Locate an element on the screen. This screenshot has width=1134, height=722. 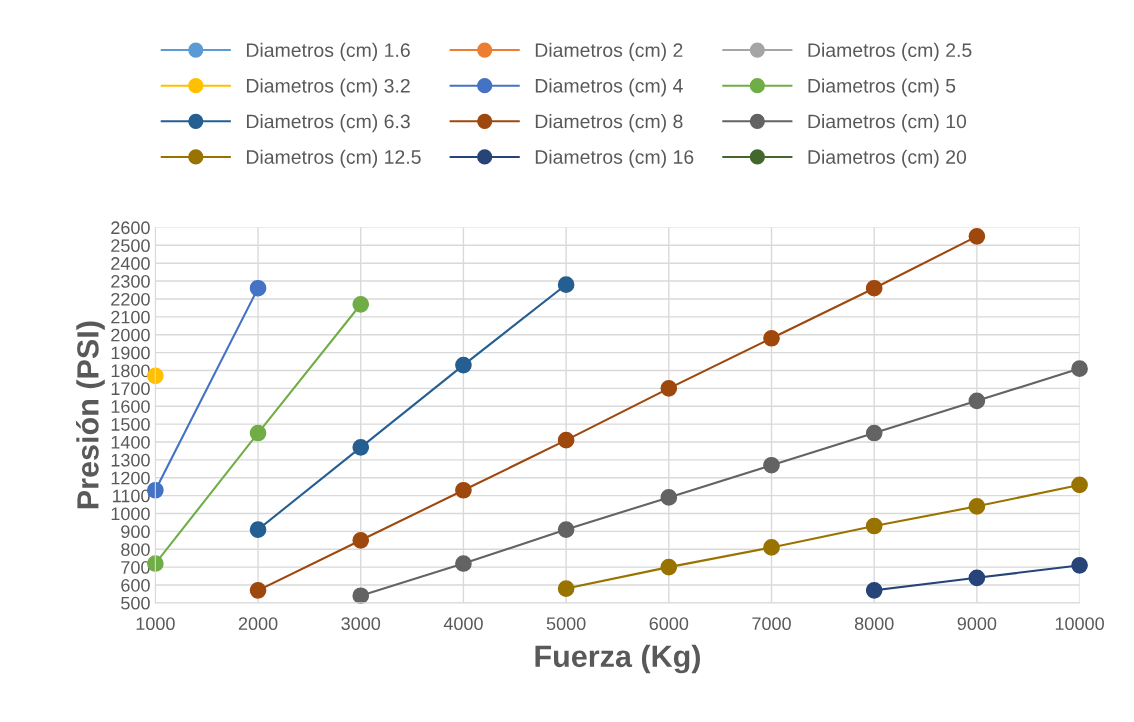
y-tick-label: 1900 is located at coordinates (130, 353).